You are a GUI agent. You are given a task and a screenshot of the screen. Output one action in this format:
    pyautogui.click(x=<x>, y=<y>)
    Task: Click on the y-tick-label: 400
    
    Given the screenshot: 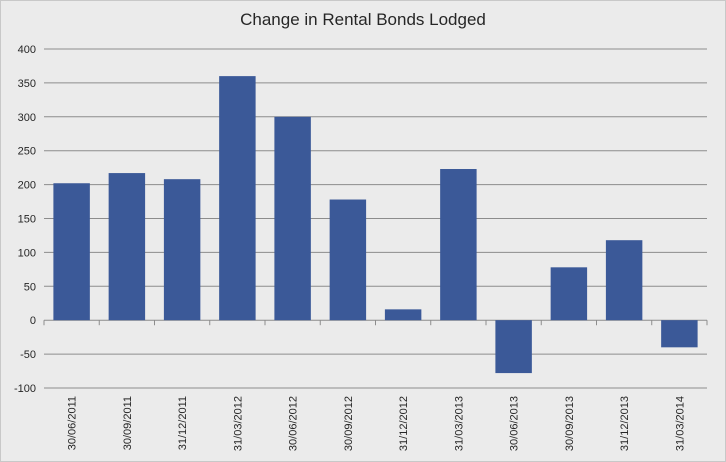 What is the action you would take?
    pyautogui.click(x=27, y=50)
    